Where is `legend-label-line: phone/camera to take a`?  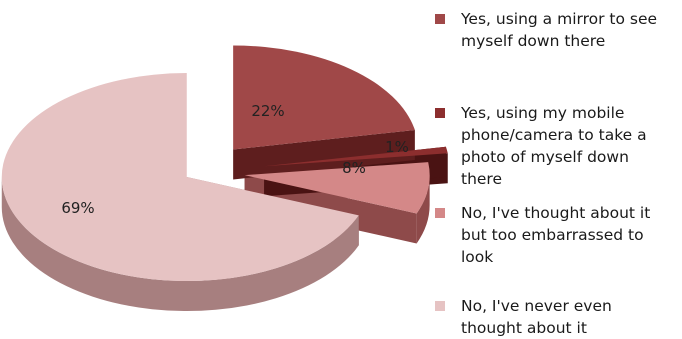 legend-label-line: phone/camera to take a is located at coordinates (554, 135).